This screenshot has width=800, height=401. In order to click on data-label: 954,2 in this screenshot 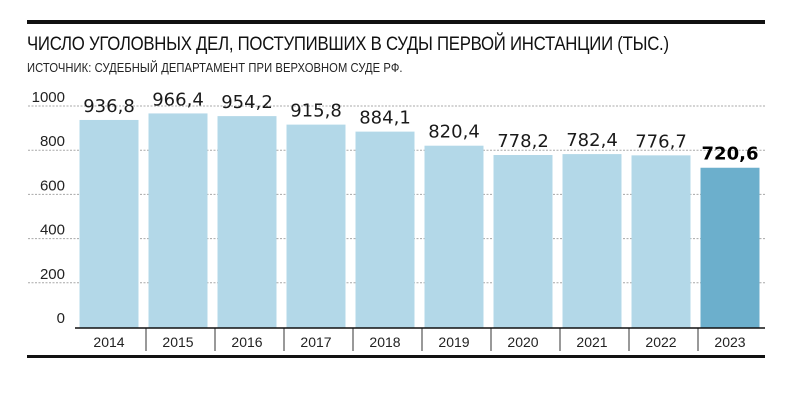, I will do `click(247, 102)`.